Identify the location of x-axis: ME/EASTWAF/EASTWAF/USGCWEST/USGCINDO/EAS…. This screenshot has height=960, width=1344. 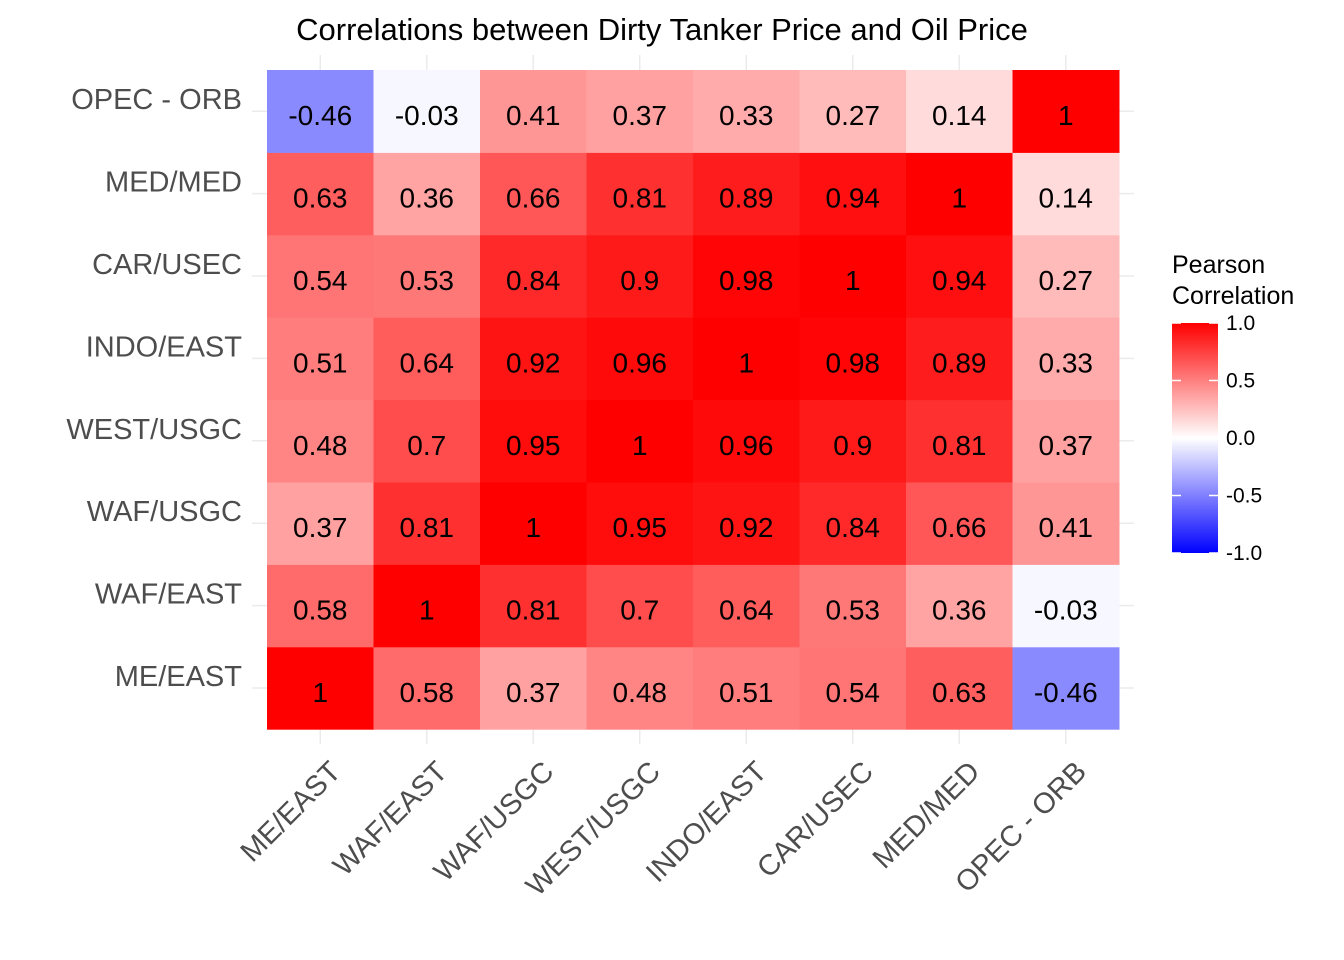
(664, 828).